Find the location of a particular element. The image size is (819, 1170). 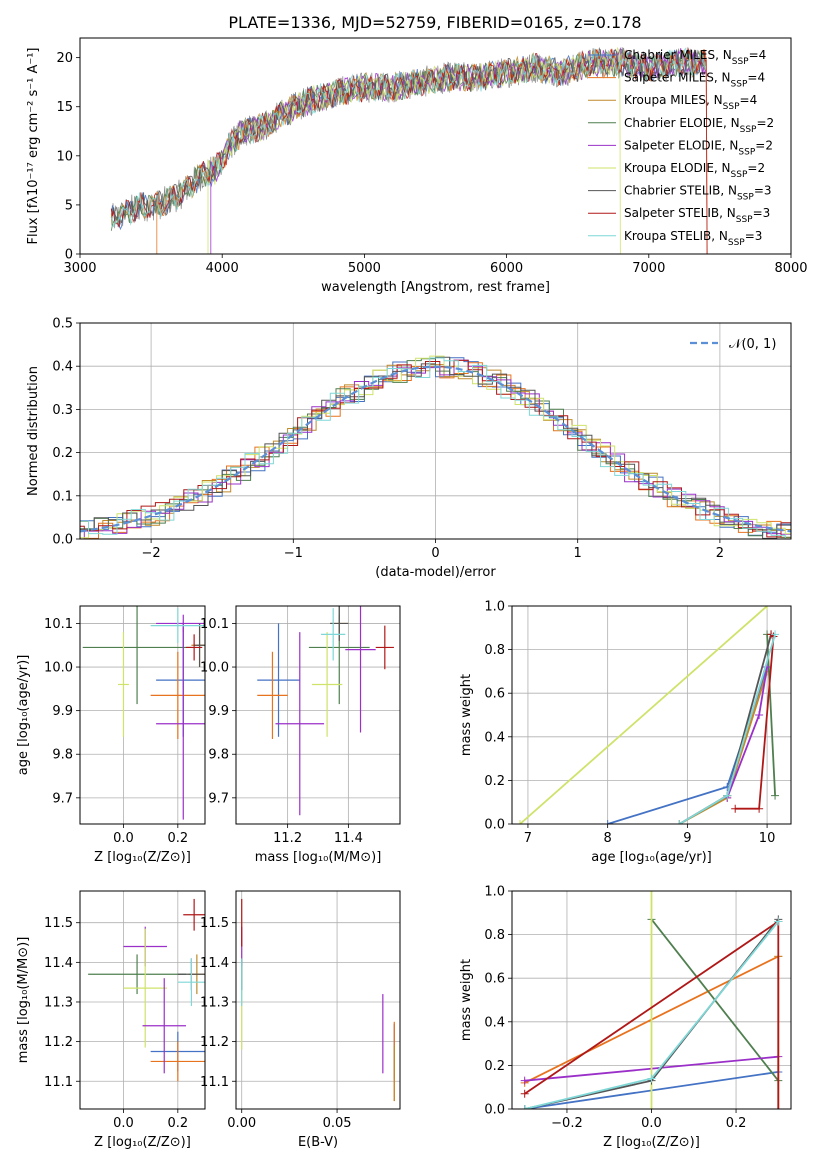

x-tick-label: 4000 is located at coordinates (222, 268).